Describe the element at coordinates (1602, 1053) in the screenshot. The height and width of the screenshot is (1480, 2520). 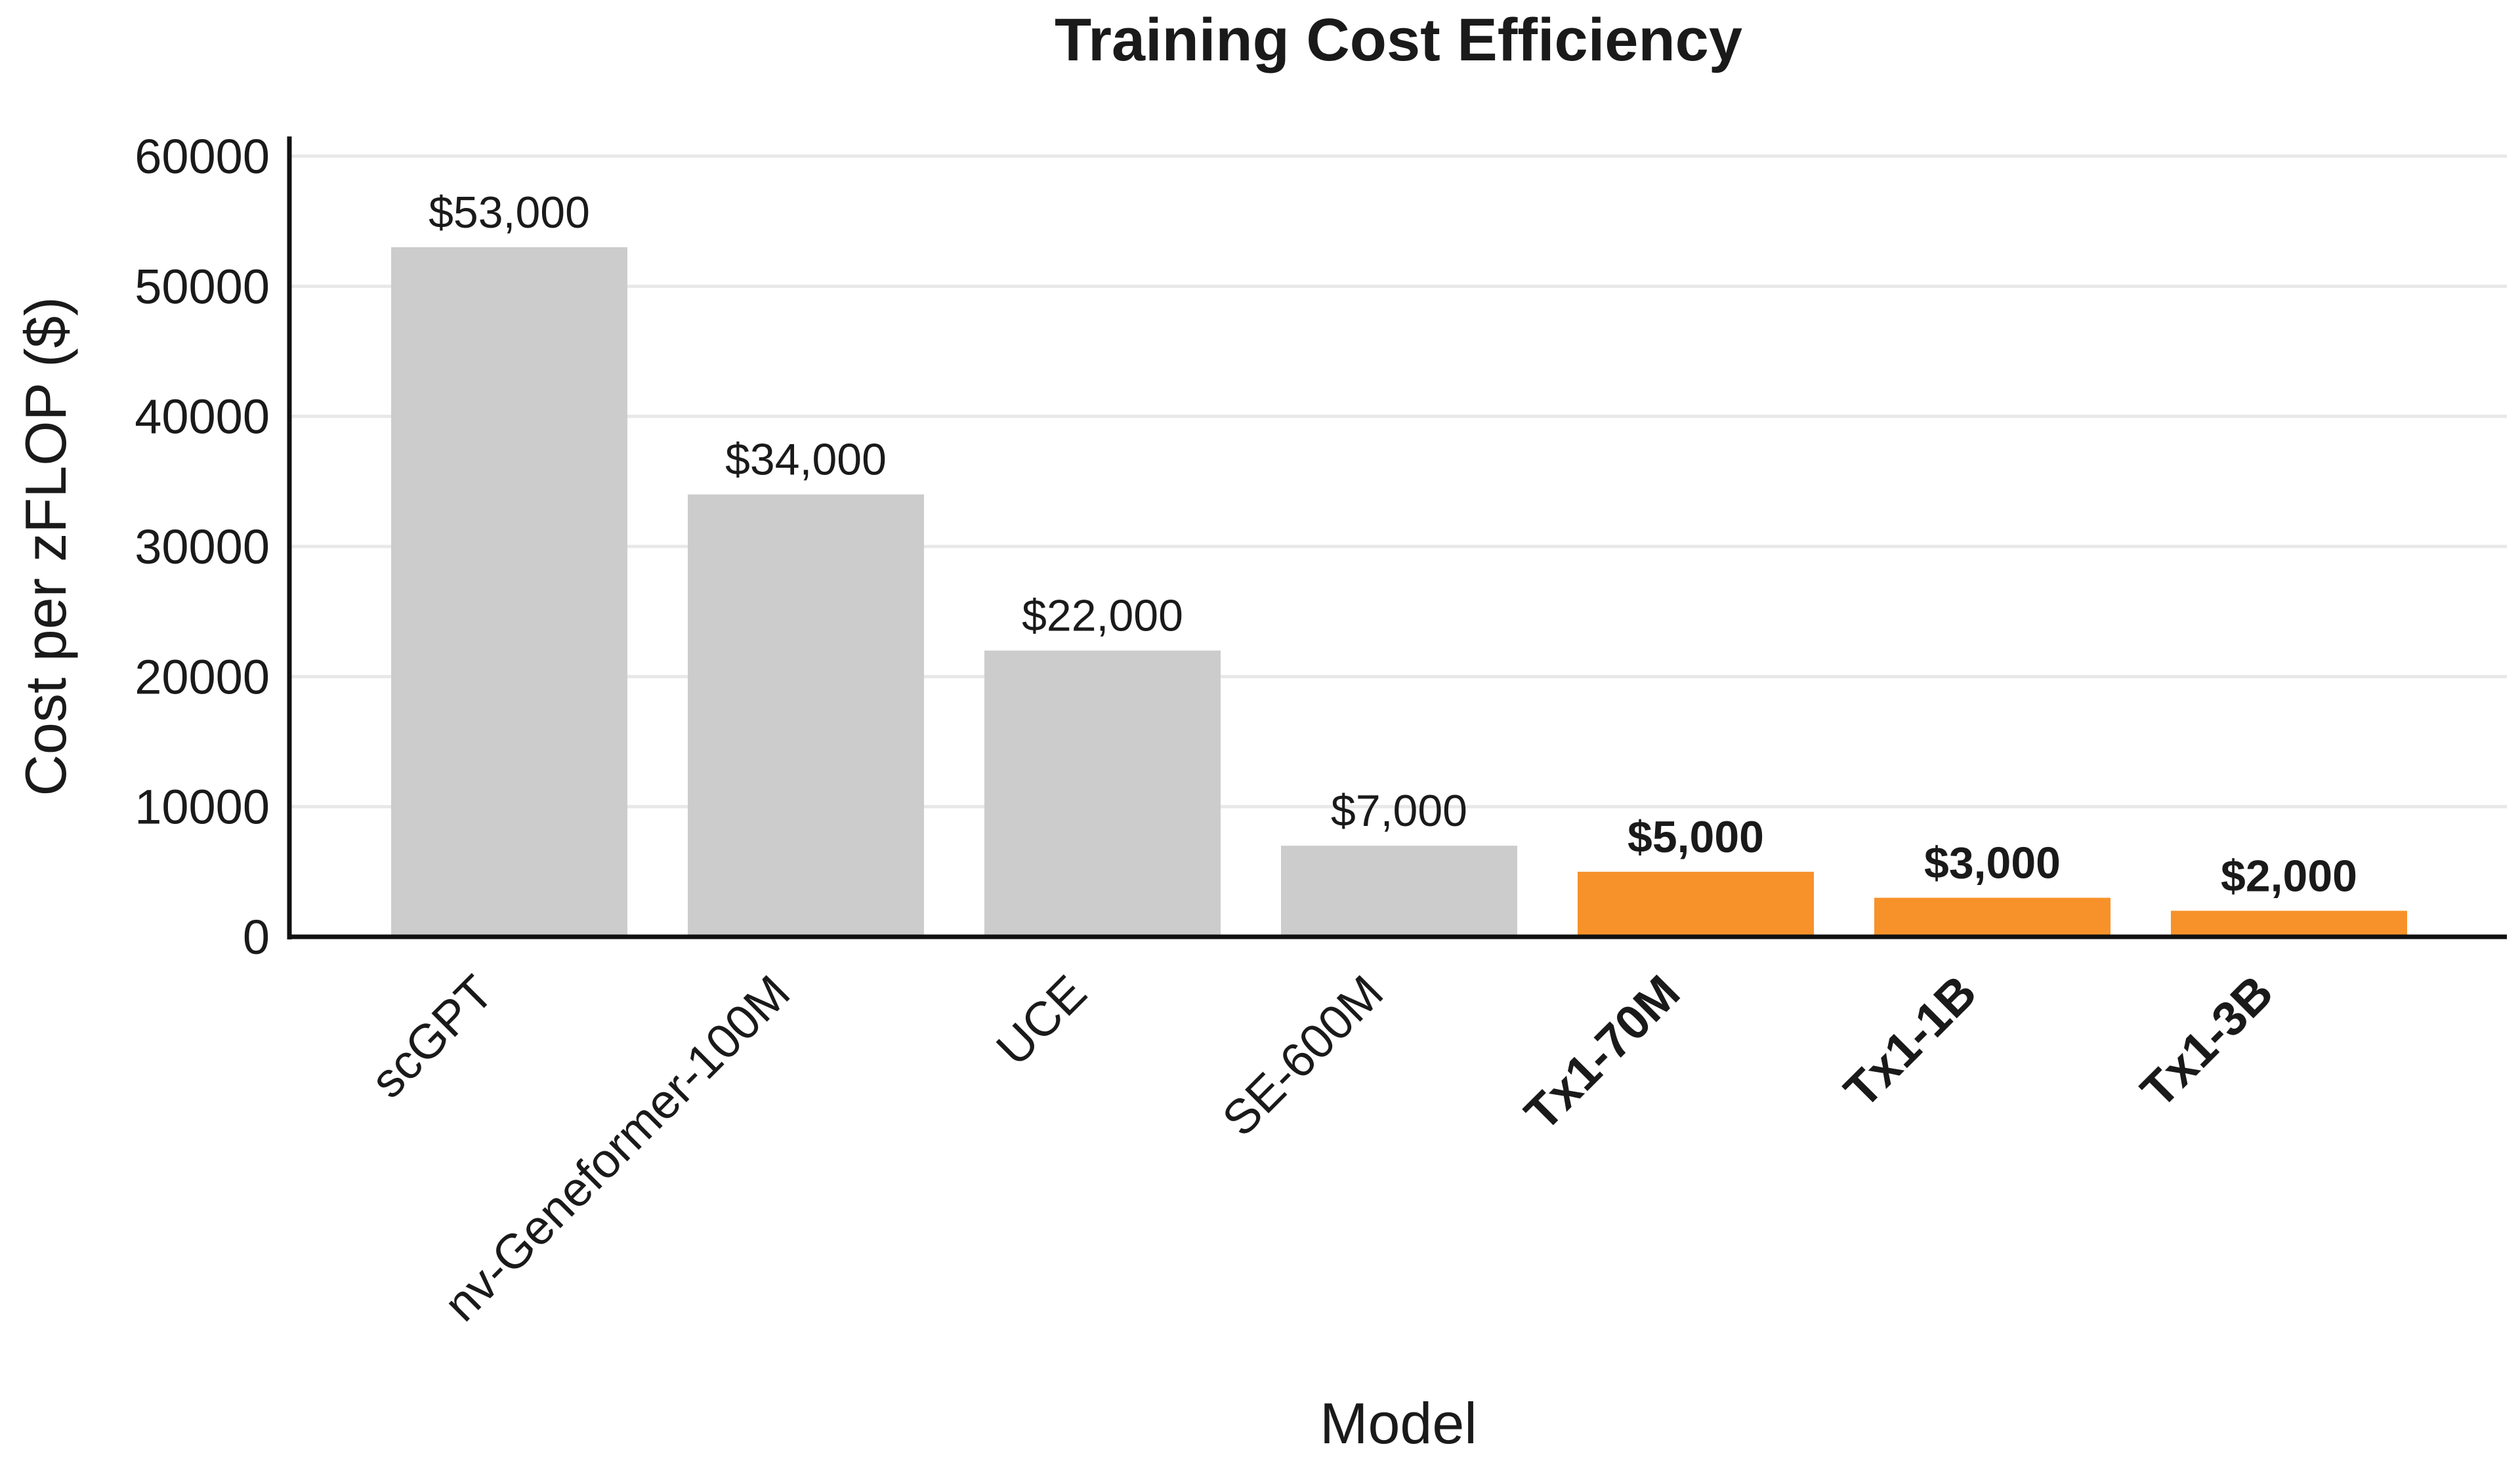
I see `x-tick-label: Tx1-70M` at that location.